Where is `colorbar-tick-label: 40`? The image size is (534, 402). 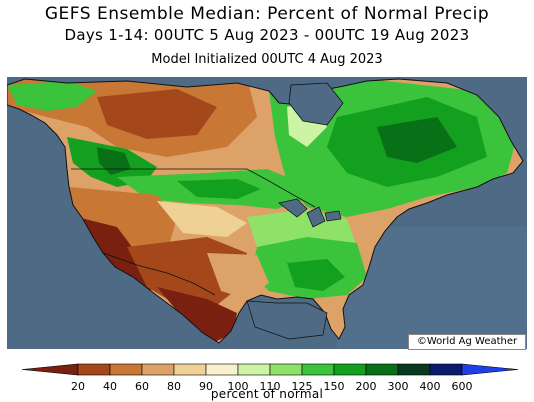
colorbar-tick-label: 40 is located at coordinates (110, 386).